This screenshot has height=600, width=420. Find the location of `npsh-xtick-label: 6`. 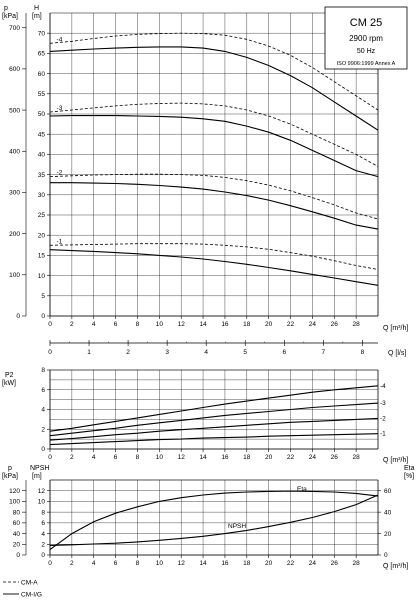

npsh-xtick-label: 6 is located at coordinates (116, 563).